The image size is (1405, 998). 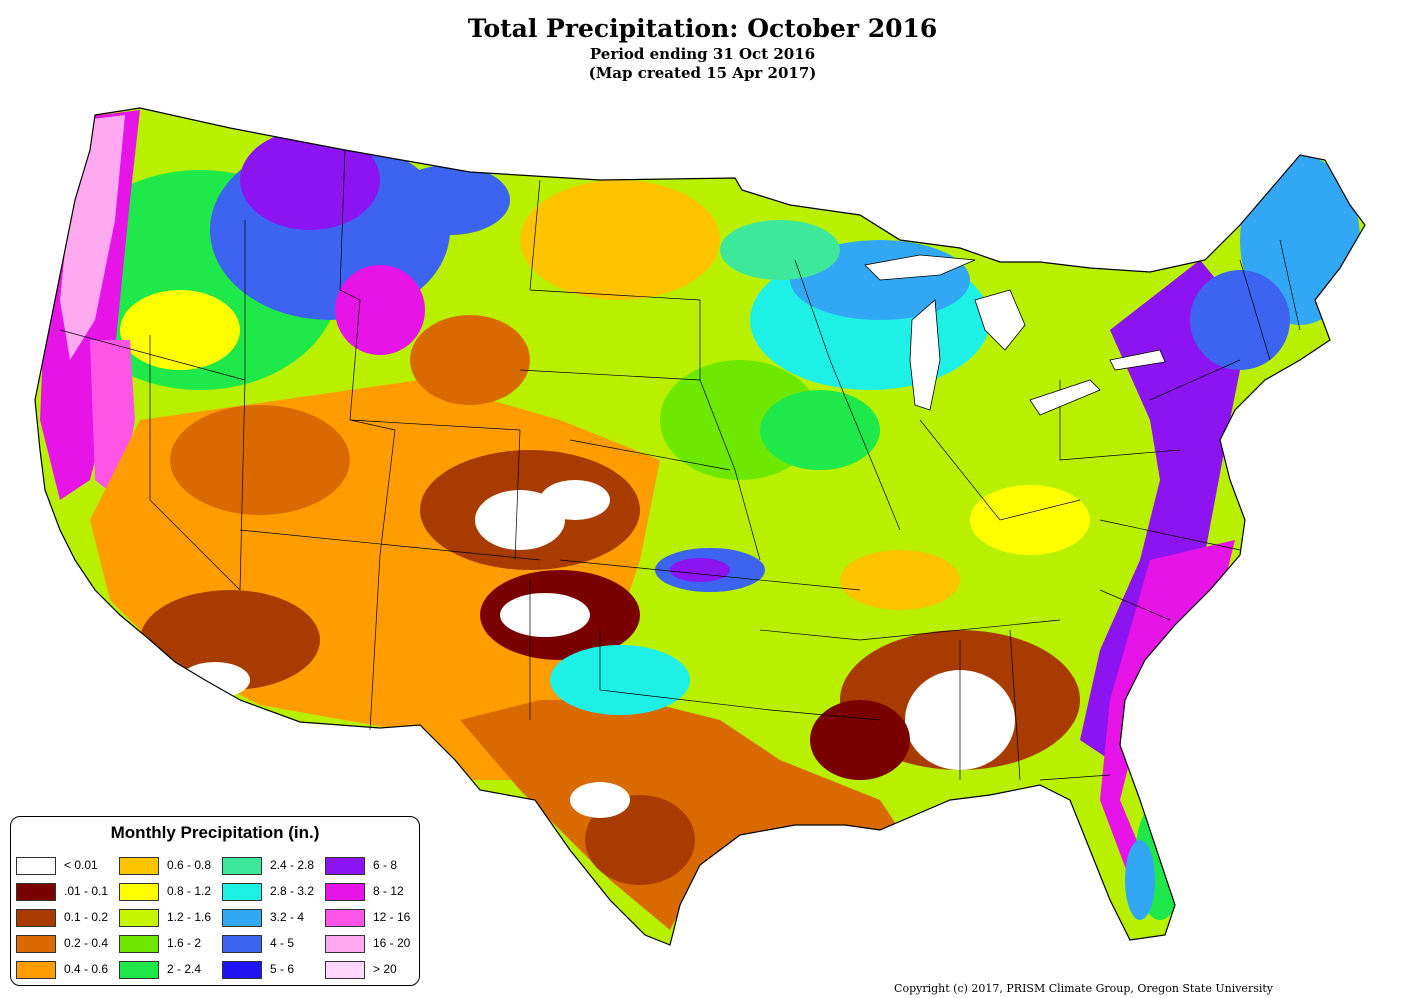 I want to click on field-oklahoma-cyan, so click(x=620, y=680).